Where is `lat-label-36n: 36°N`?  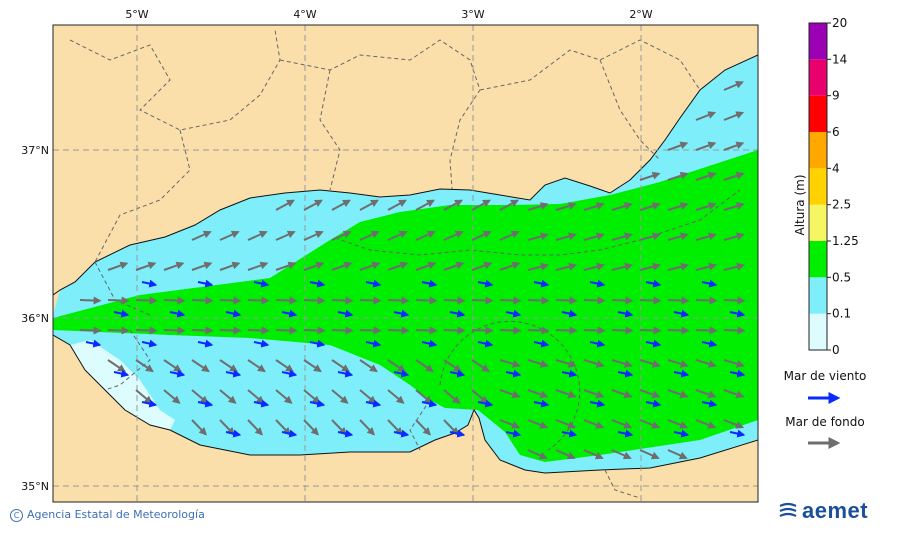
lat-label-36n: 36°N is located at coordinates (35, 318).